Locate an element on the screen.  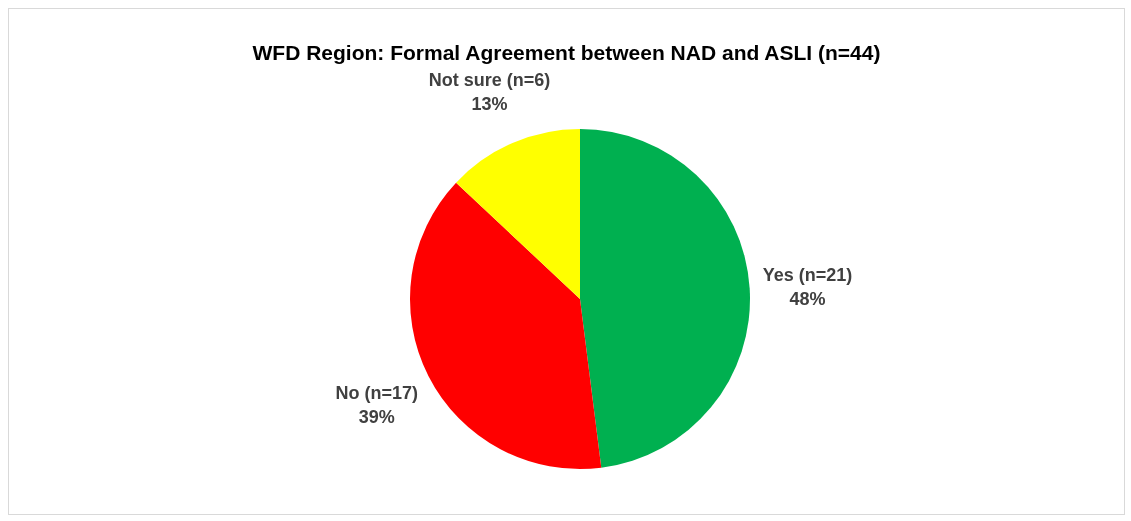
slice-label: Not sure (n=6) is located at coordinates (489, 79).